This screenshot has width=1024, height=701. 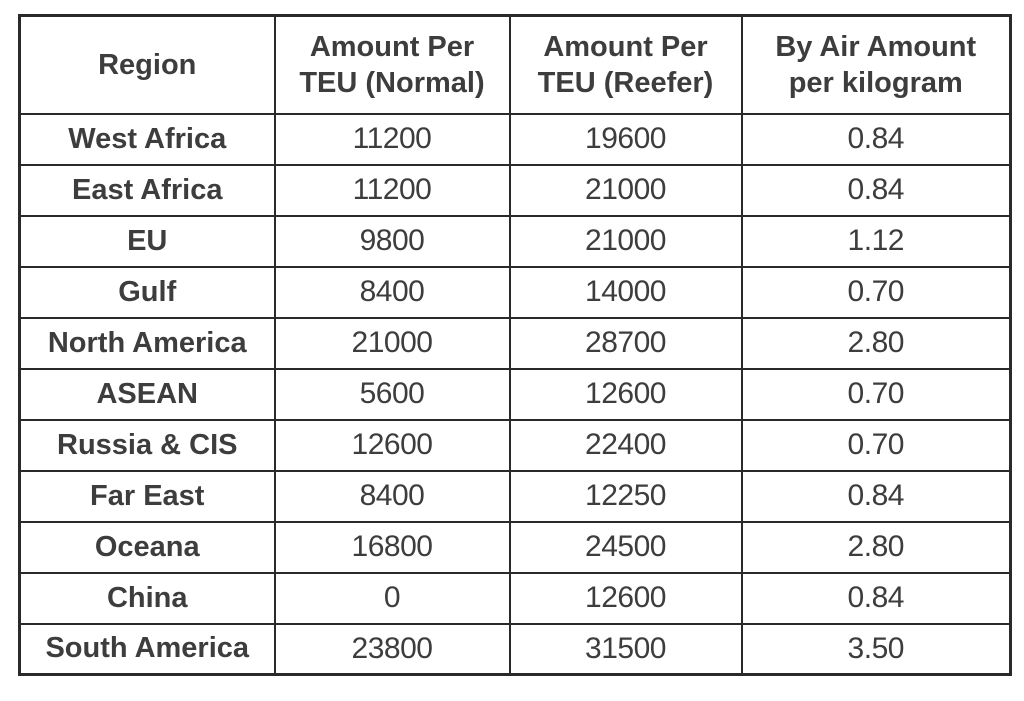 I want to click on header-line: per kilogram, so click(x=875, y=82).